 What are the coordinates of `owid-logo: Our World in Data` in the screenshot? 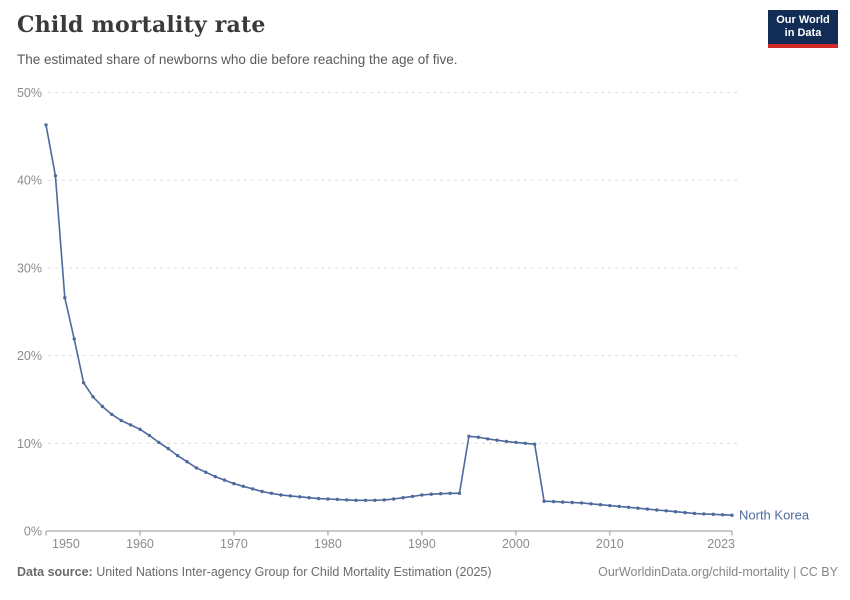 It's located at (803, 29).